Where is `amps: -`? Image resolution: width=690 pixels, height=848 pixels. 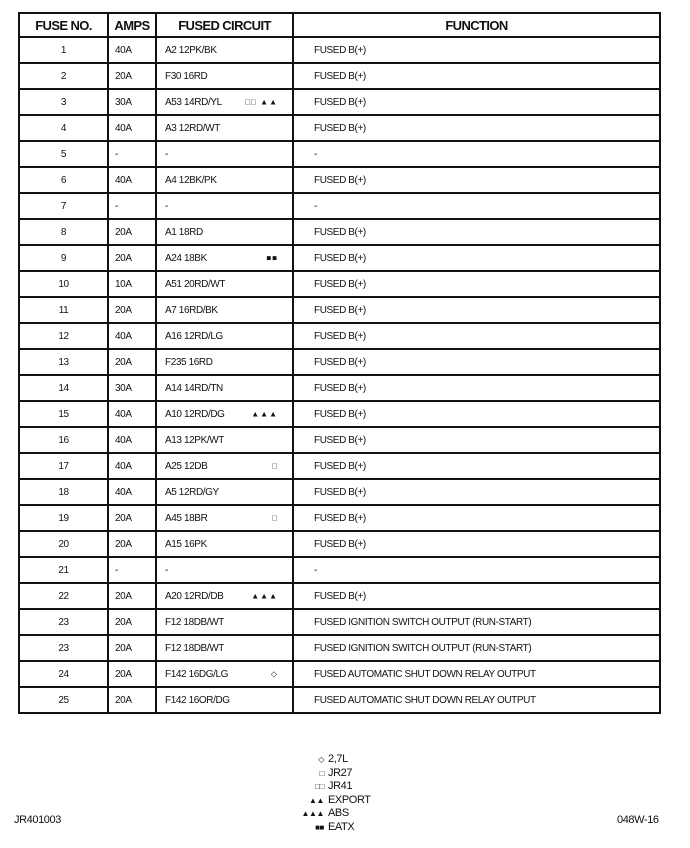 amps: - is located at coordinates (132, 154).